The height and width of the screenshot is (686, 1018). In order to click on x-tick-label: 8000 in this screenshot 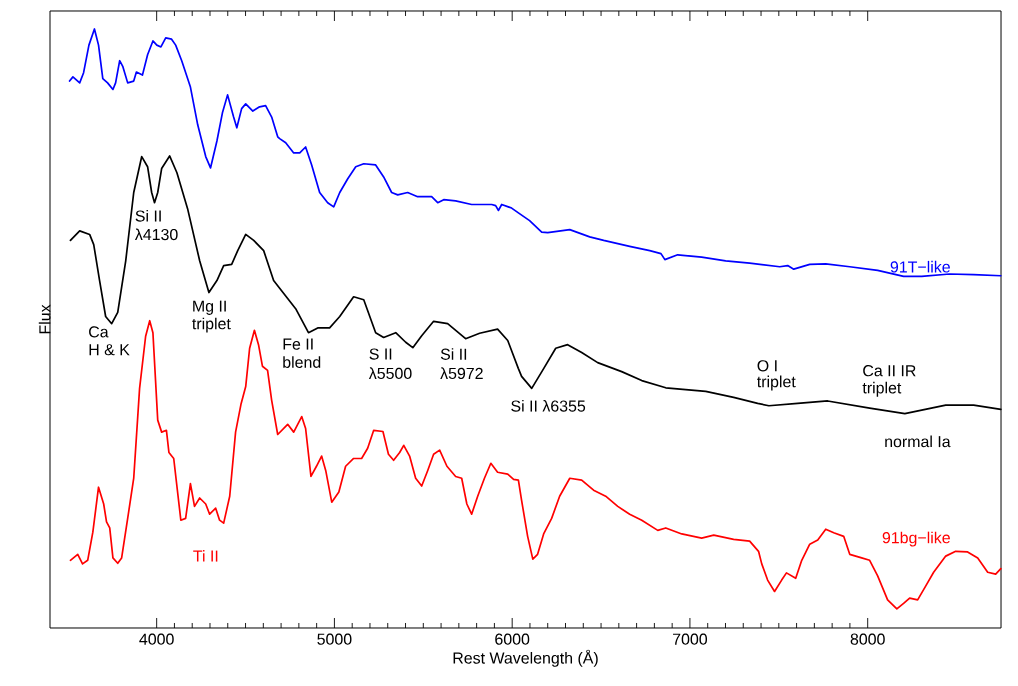, I will do `click(867, 639)`.